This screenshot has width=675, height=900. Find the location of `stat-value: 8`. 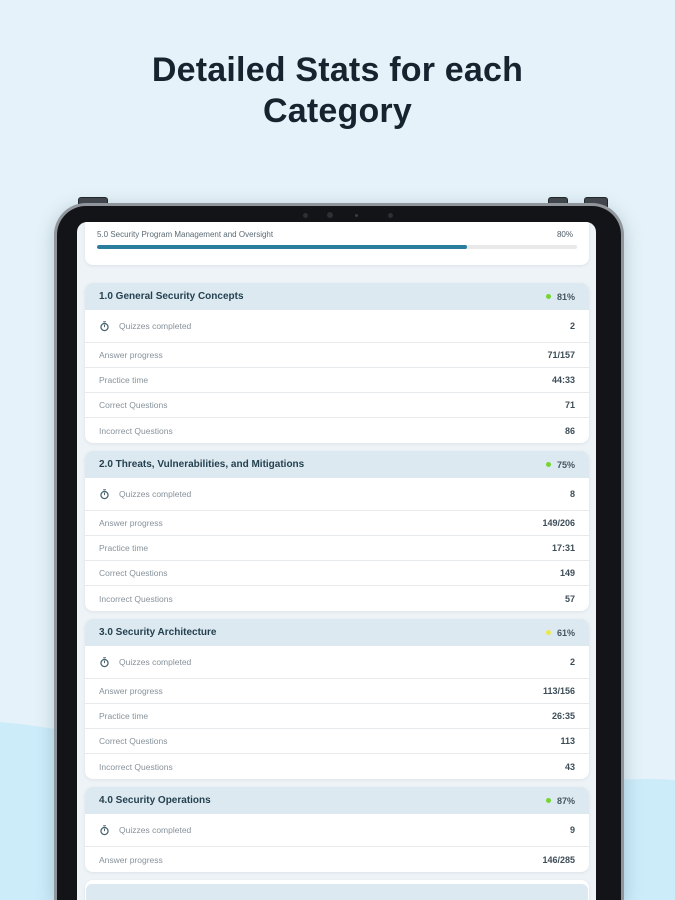

stat-value: 8 is located at coordinates (572, 494).